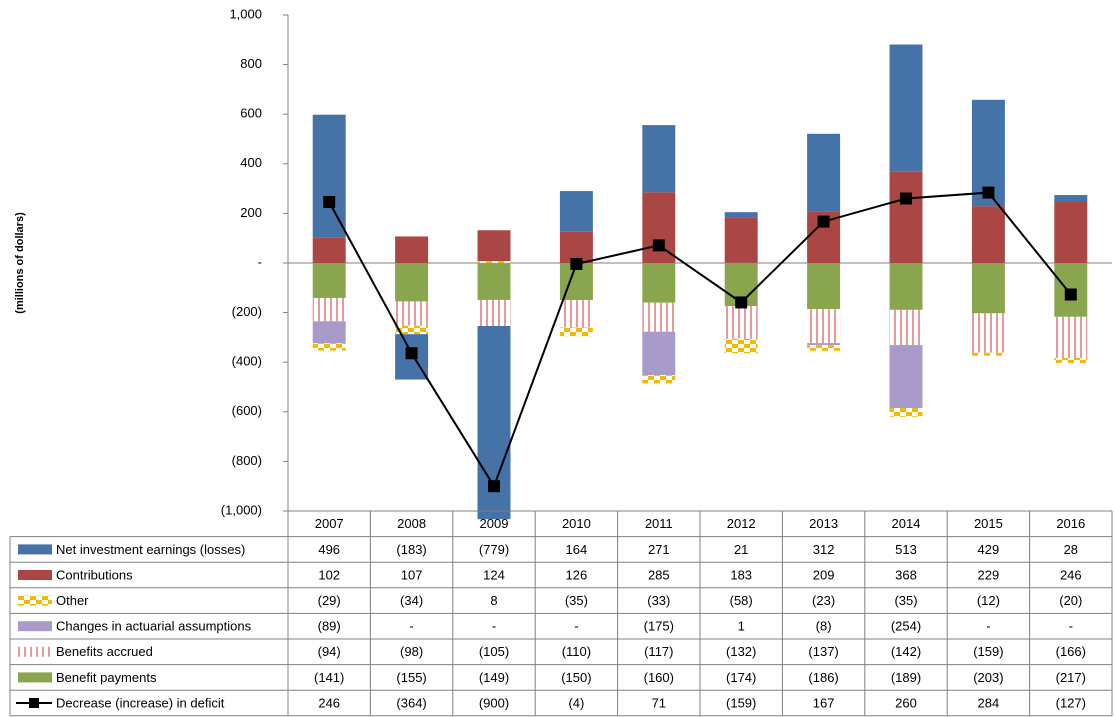  Describe the element at coordinates (329, 677) in the screenshot. I see `table-cell: (141)` at that location.